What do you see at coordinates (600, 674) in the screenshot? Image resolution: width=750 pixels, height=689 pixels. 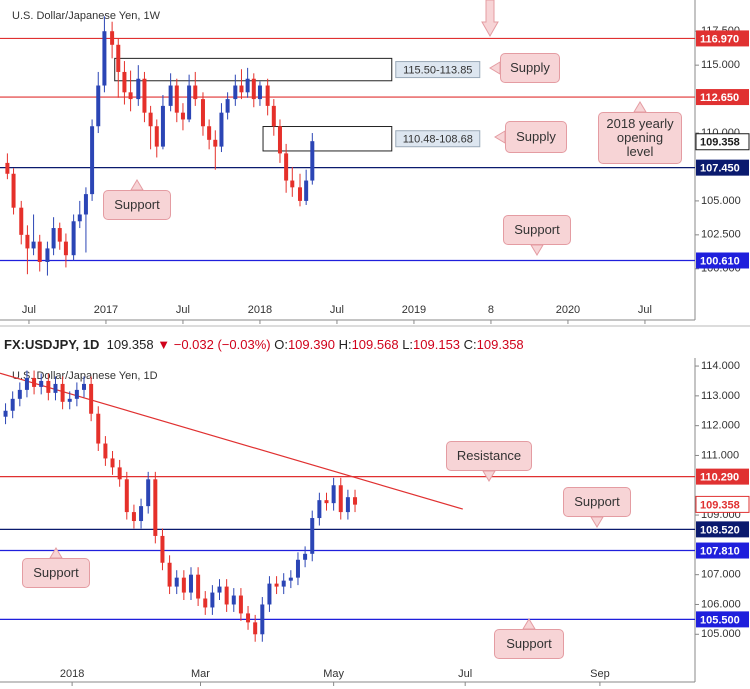 I see `x-tick-label: Sep` at bounding box center [600, 674].